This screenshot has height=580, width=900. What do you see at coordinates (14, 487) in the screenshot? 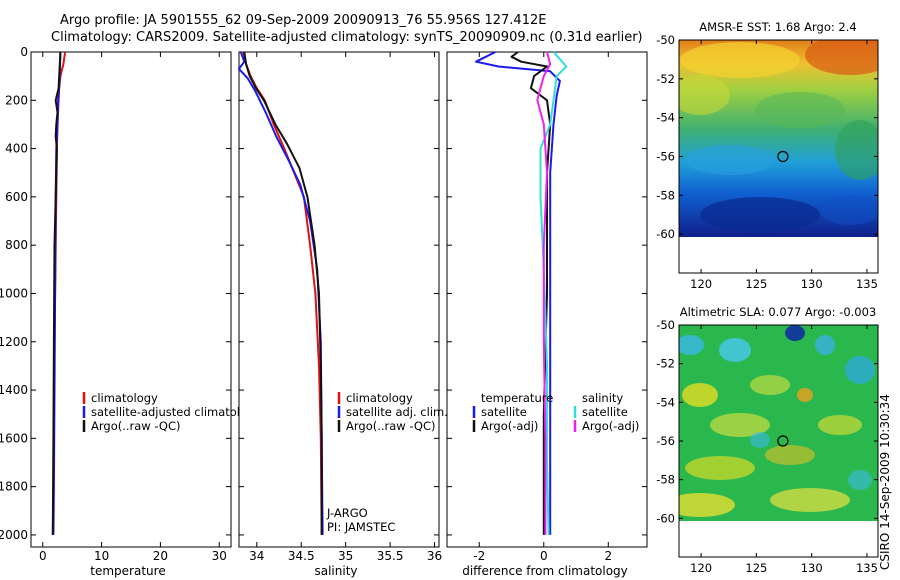
I see `y-tick-label: 1800` at bounding box center [14, 487].